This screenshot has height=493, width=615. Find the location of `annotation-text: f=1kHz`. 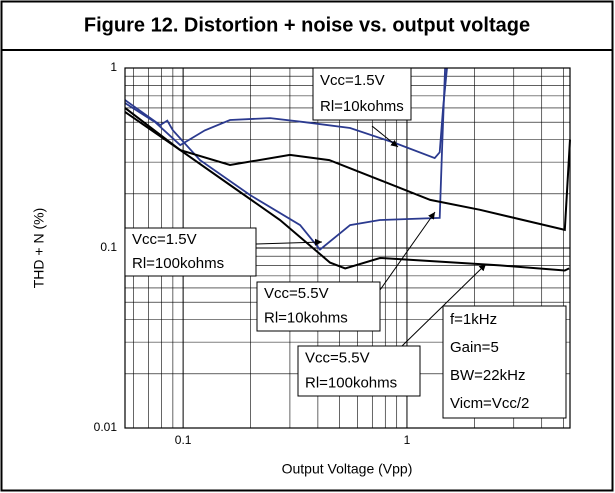

annotation-text: f=1kHz is located at coordinates (473, 319).